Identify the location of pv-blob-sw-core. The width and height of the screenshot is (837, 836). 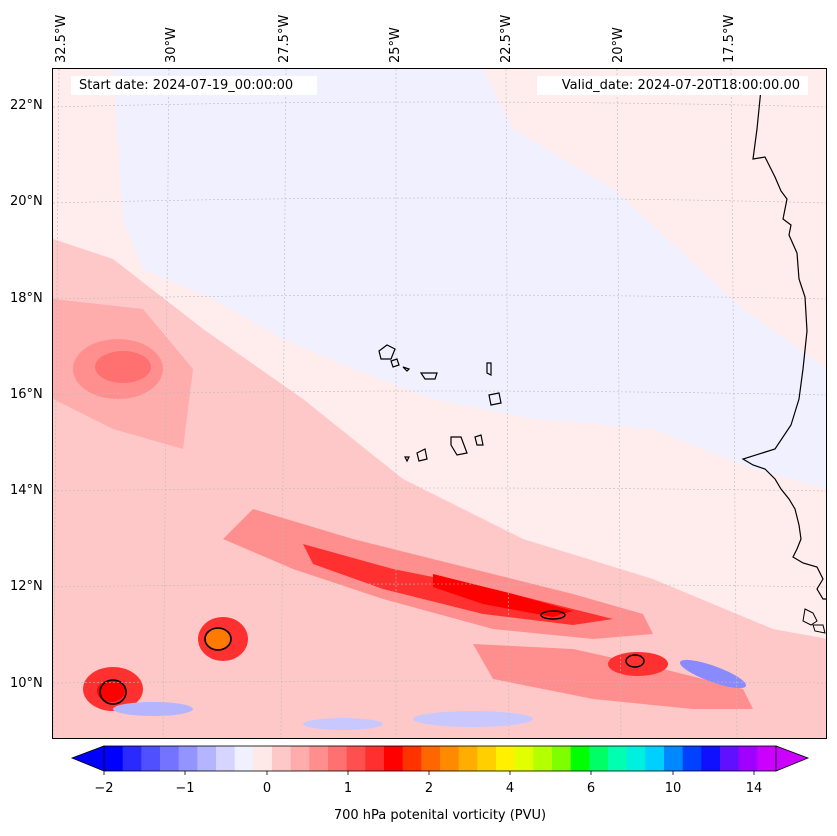
(111, 691).